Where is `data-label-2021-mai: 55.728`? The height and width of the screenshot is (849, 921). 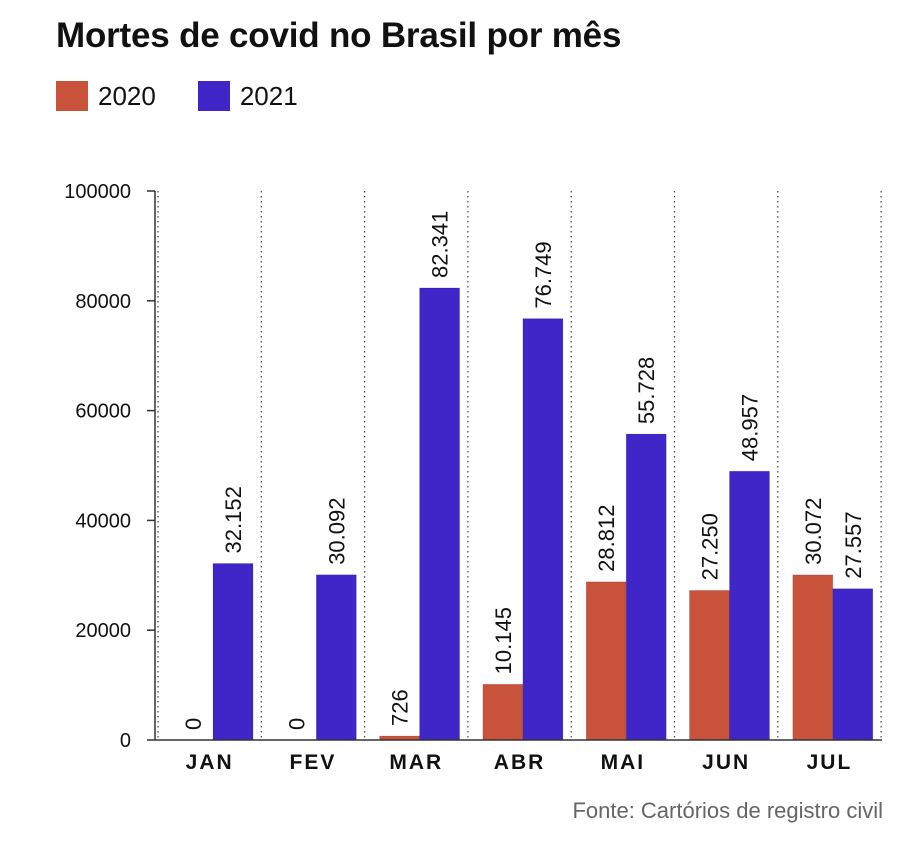 data-label-2021-mai: 55.728 is located at coordinates (646, 390).